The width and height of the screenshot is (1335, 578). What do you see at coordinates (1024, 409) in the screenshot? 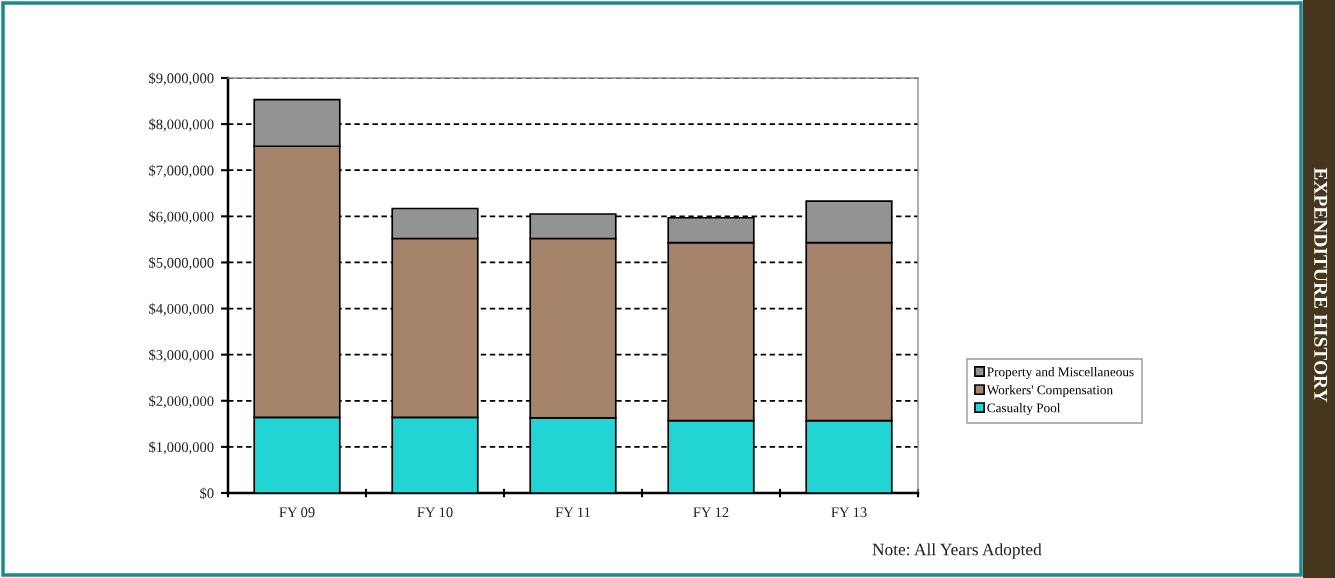
I see `legend-label: Casualty Pool` at bounding box center [1024, 409].